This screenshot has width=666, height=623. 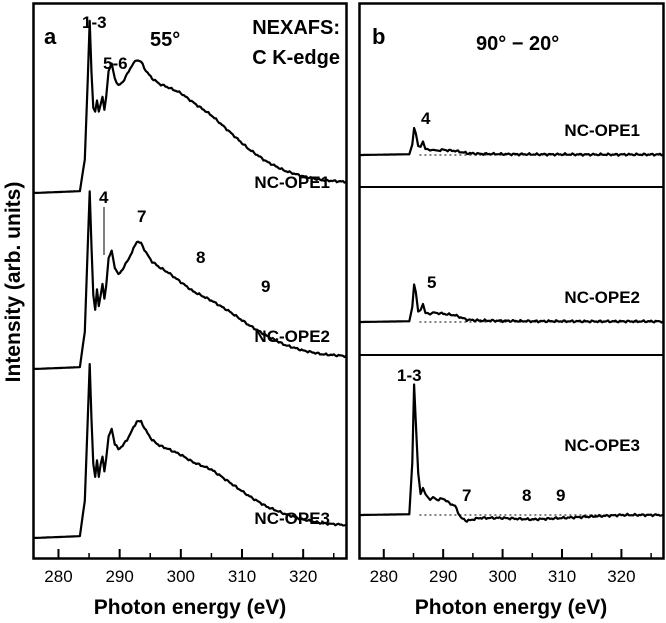 I want to click on y-axis-title: Intensity (arb. units), so click(x=13, y=282).